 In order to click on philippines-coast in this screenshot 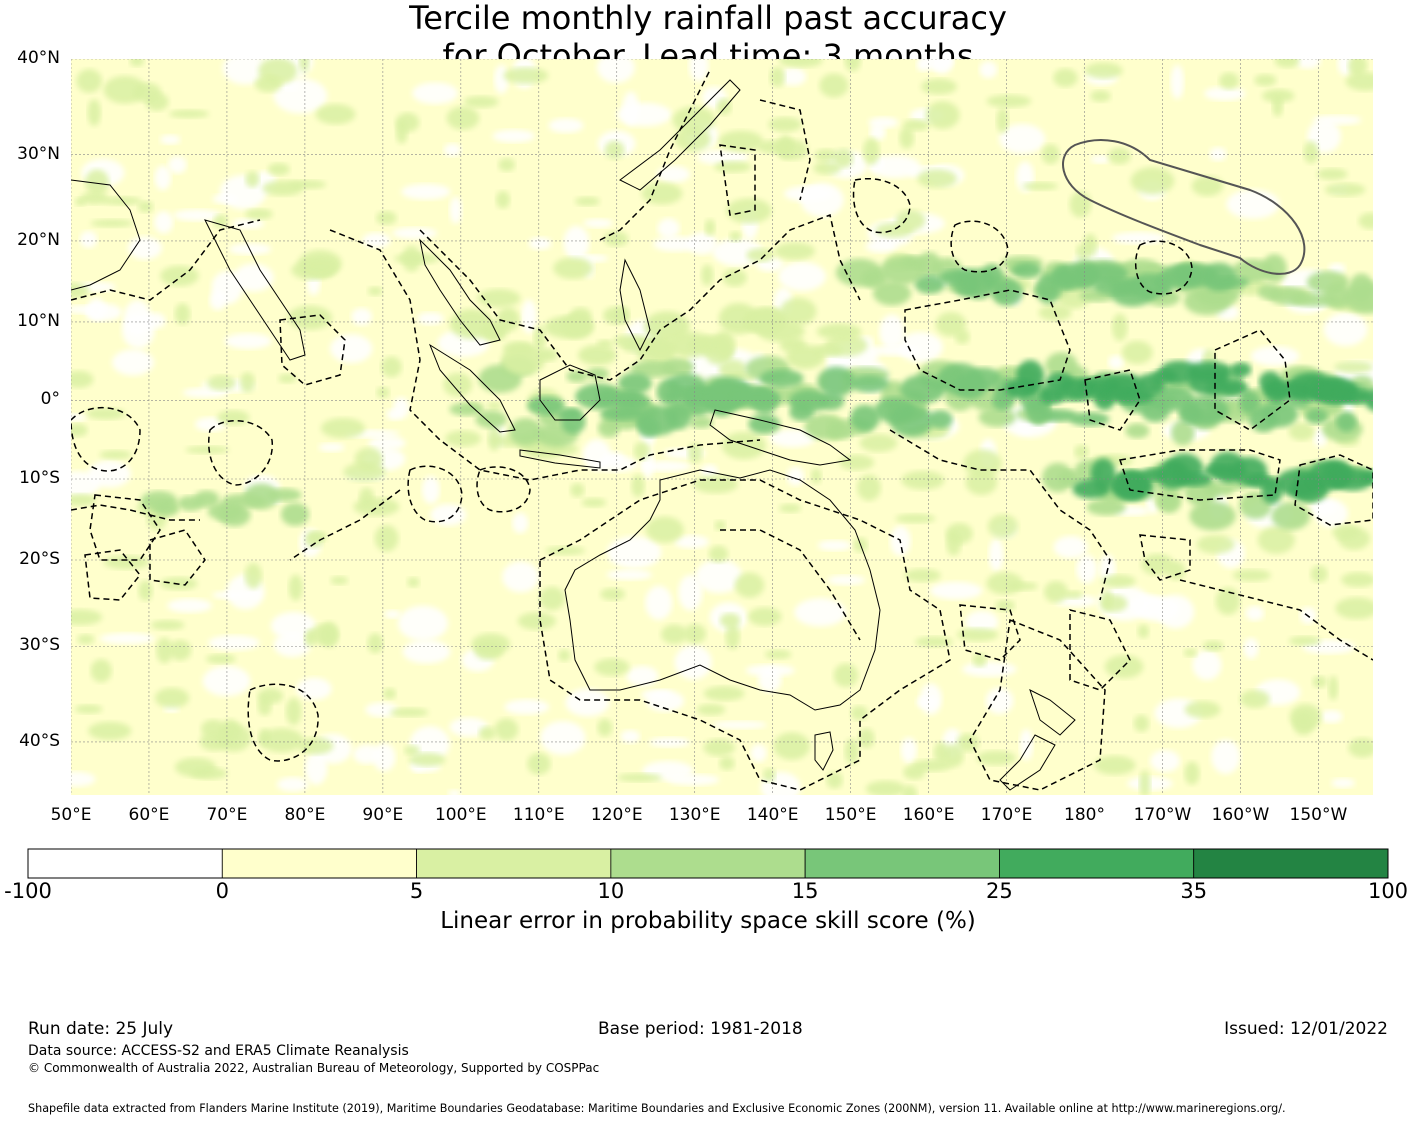, I will do `click(635, 305)`.